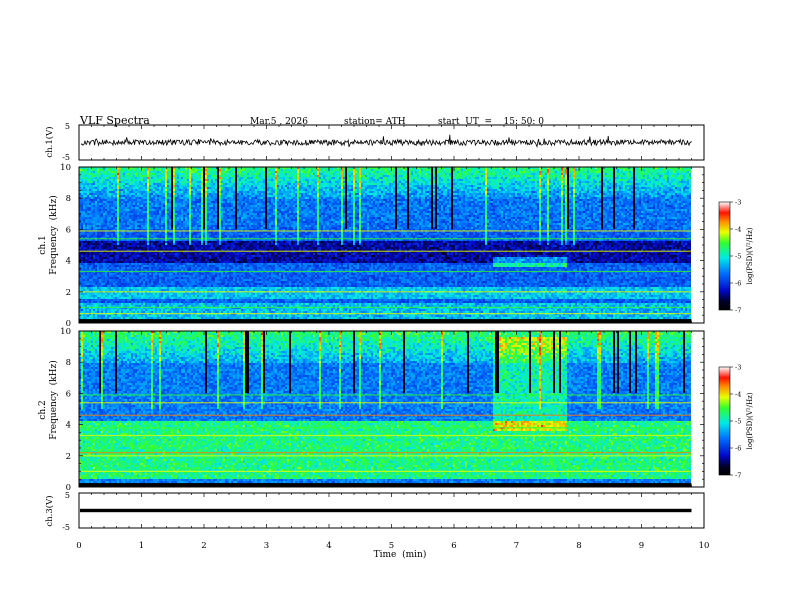  I want to click on figure-title: VLF Spectra, so click(114, 120).